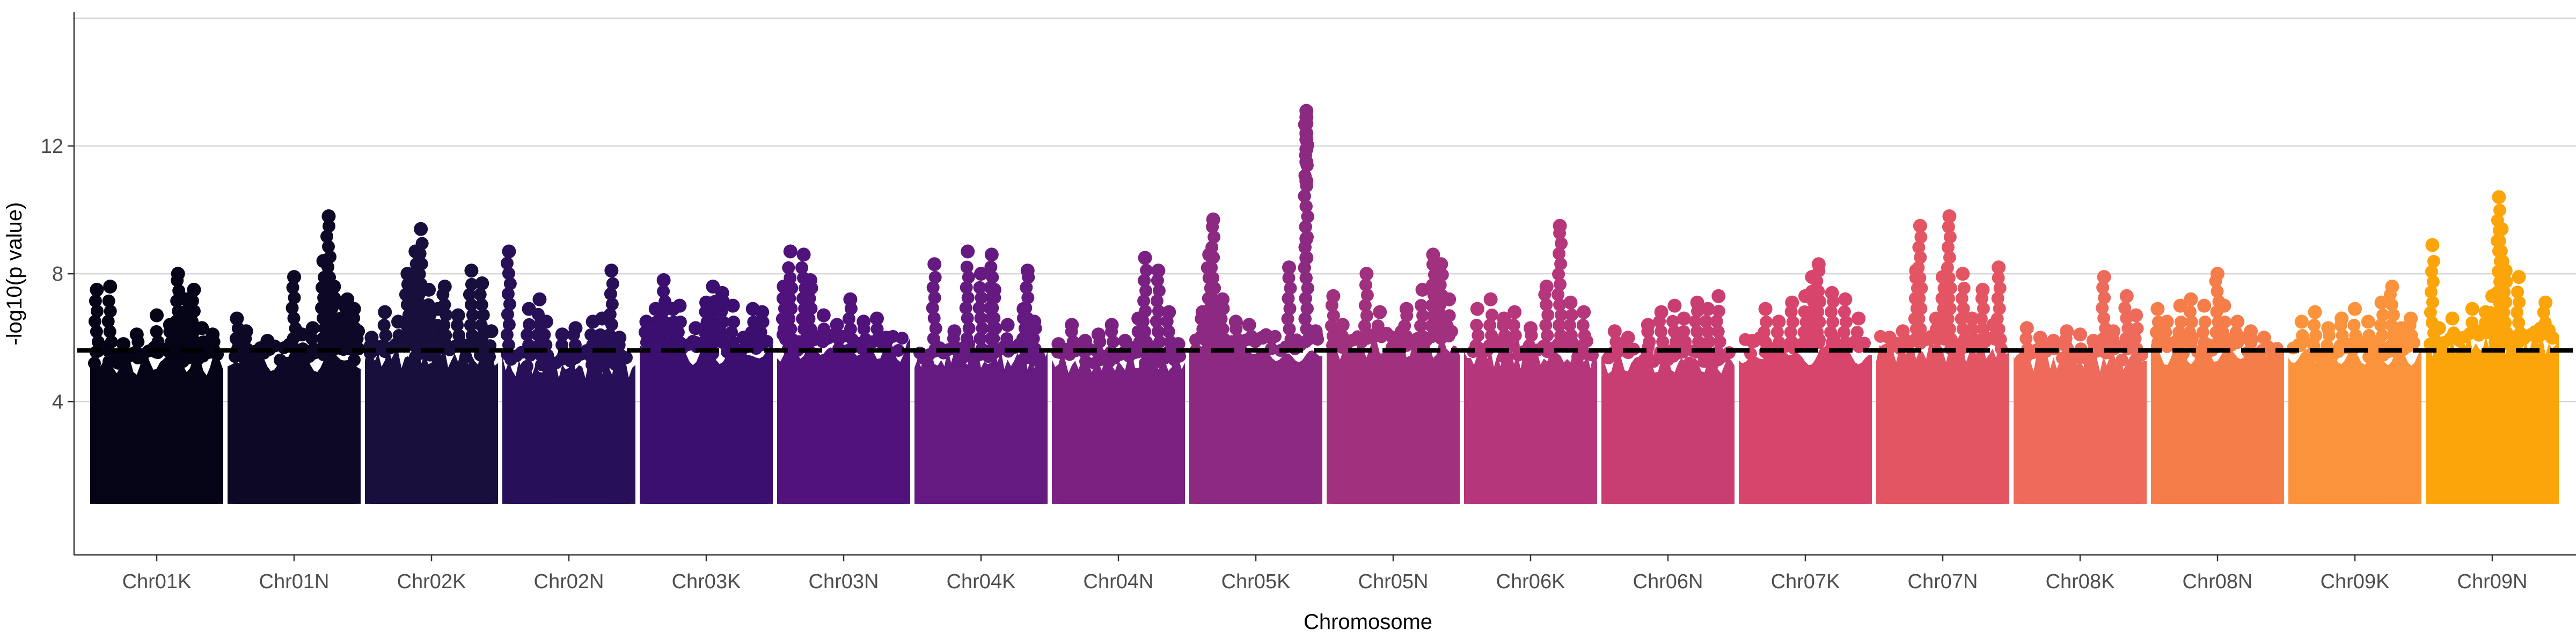  What do you see at coordinates (2080, 581) in the screenshot?
I see `x-tick-label: Chr08K` at bounding box center [2080, 581].